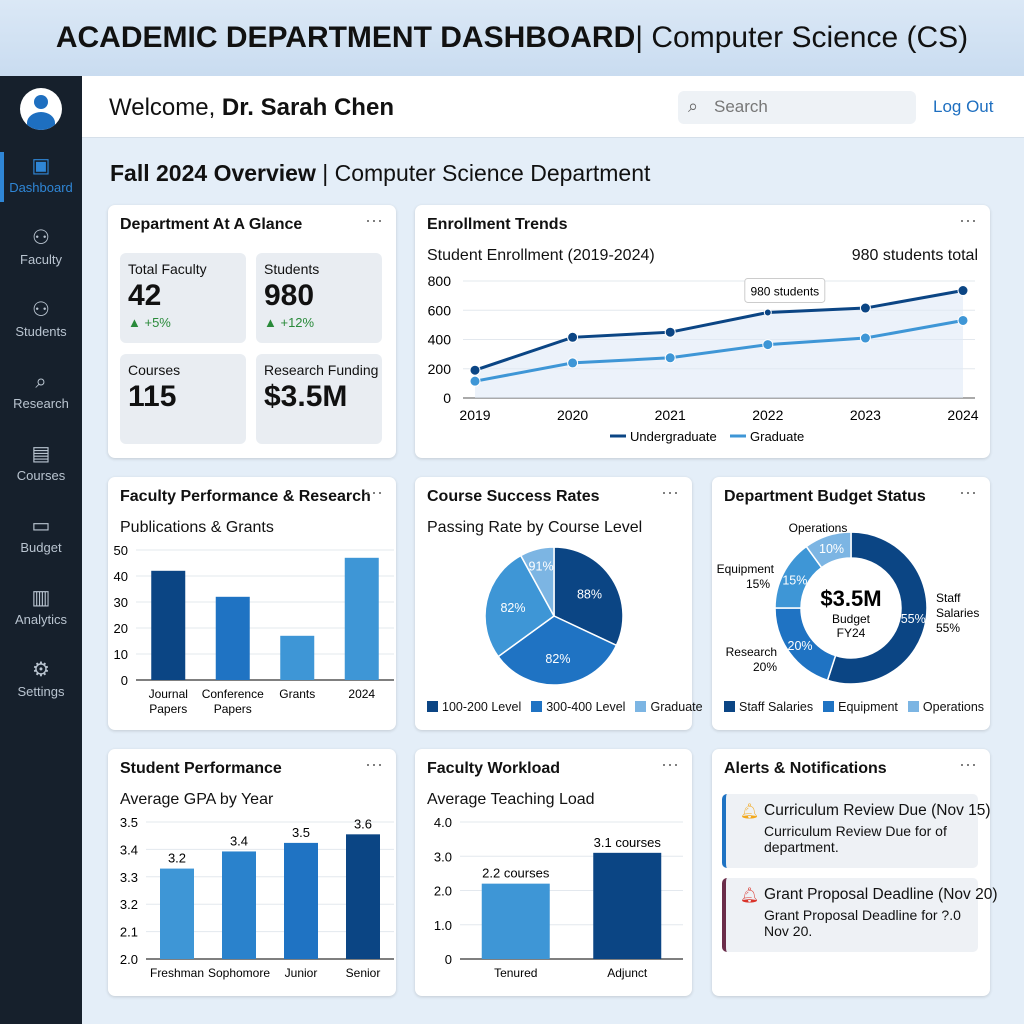  What do you see at coordinates (289, 322) in the screenshot?
I see `stat-delta: ▲ +12%` at bounding box center [289, 322].